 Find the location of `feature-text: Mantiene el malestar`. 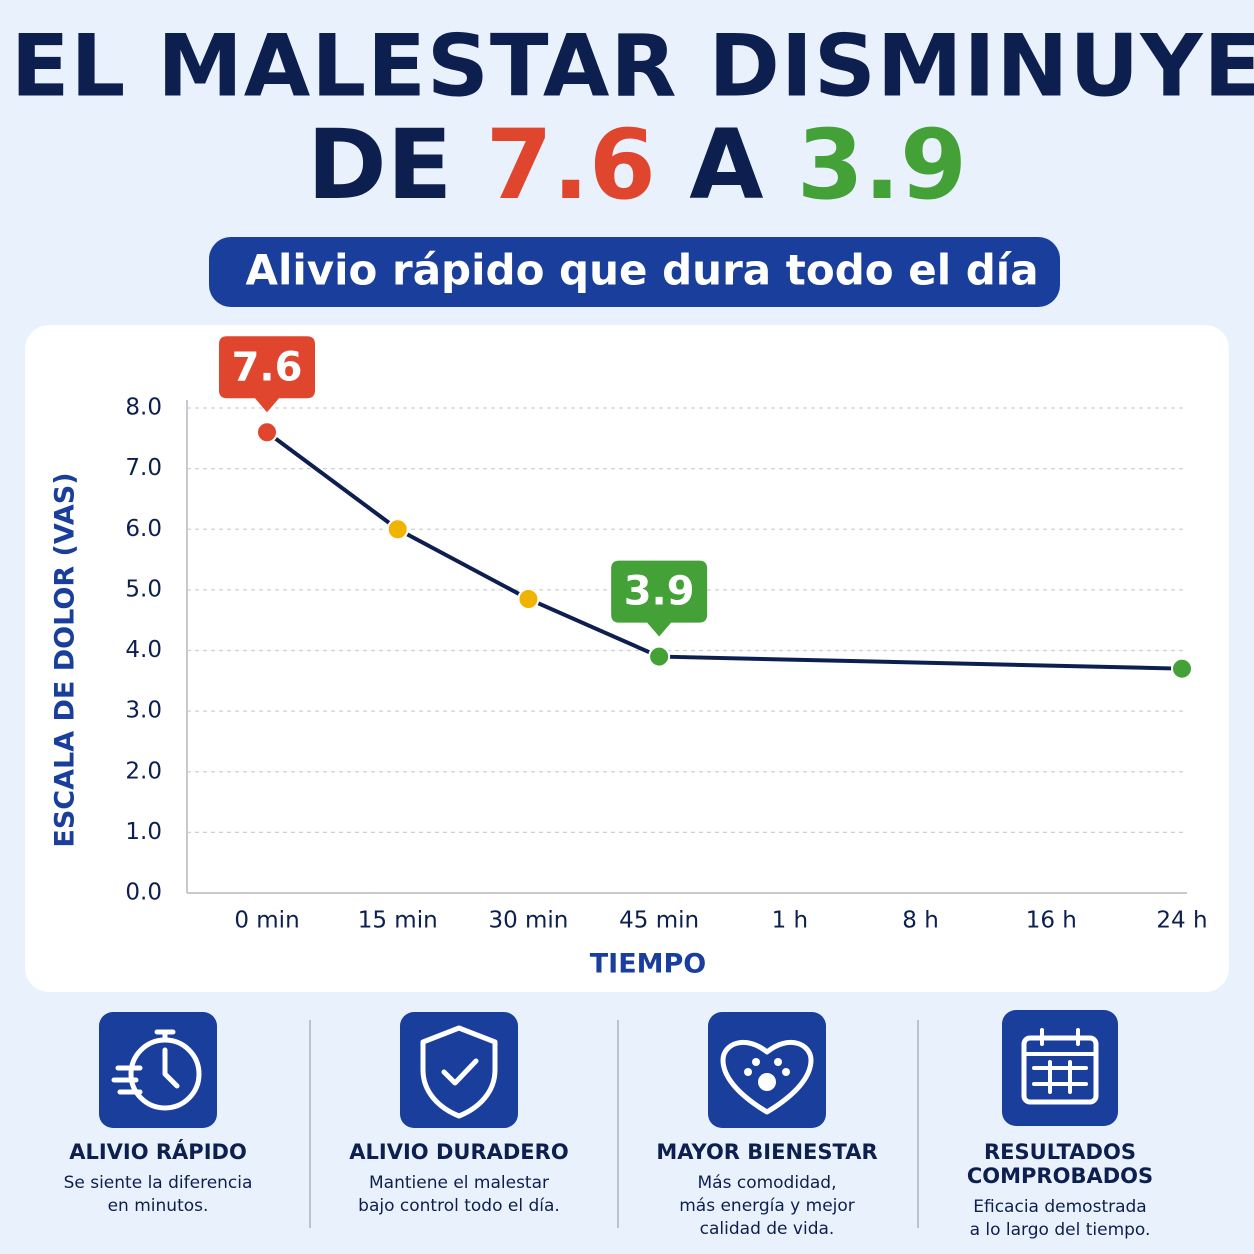

feature-text: Mantiene el malestar is located at coordinates (459, 1183).